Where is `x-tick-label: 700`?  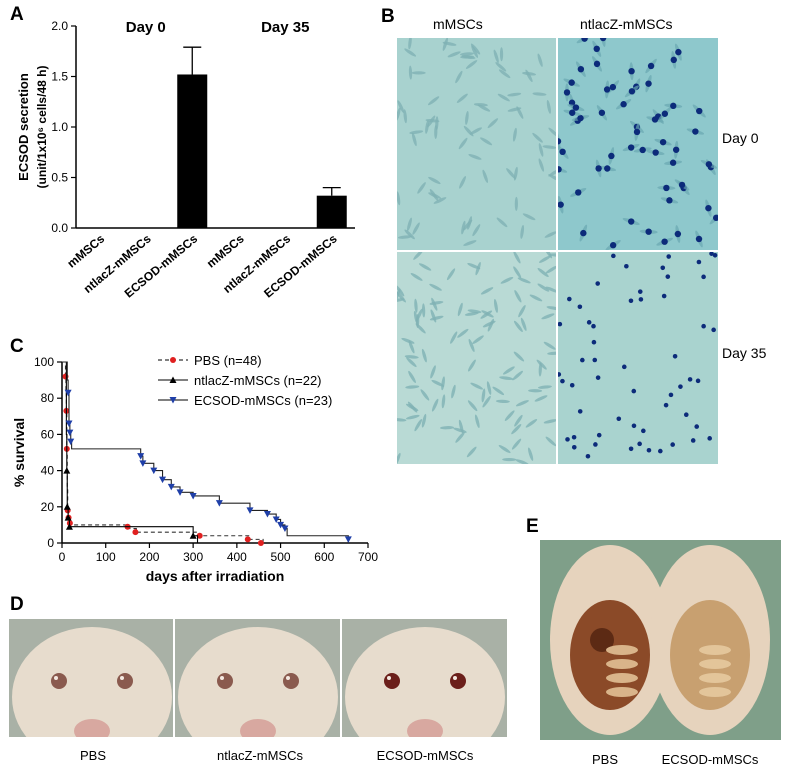
x-tick-label: 700 is located at coordinates (368, 557).